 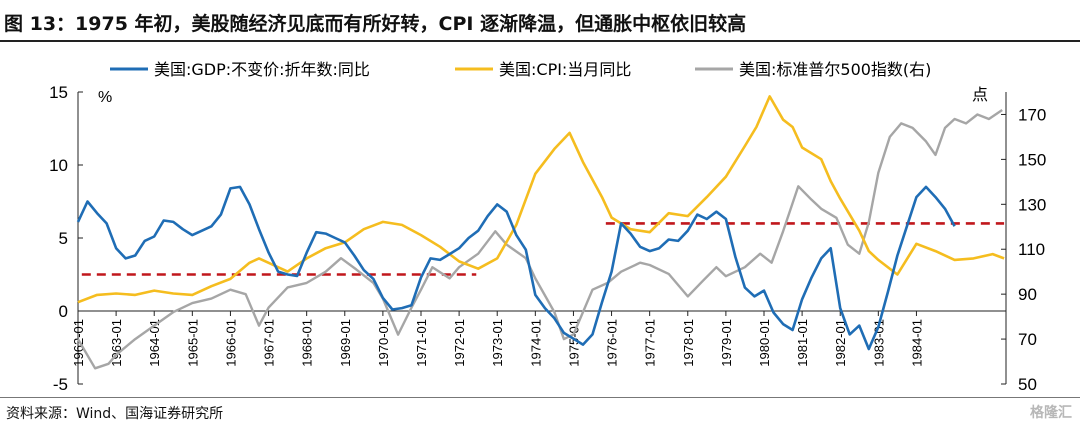 I want to click on source-note: 资料来源：Wind、国海证券研究所, so click(x=115, y=414).